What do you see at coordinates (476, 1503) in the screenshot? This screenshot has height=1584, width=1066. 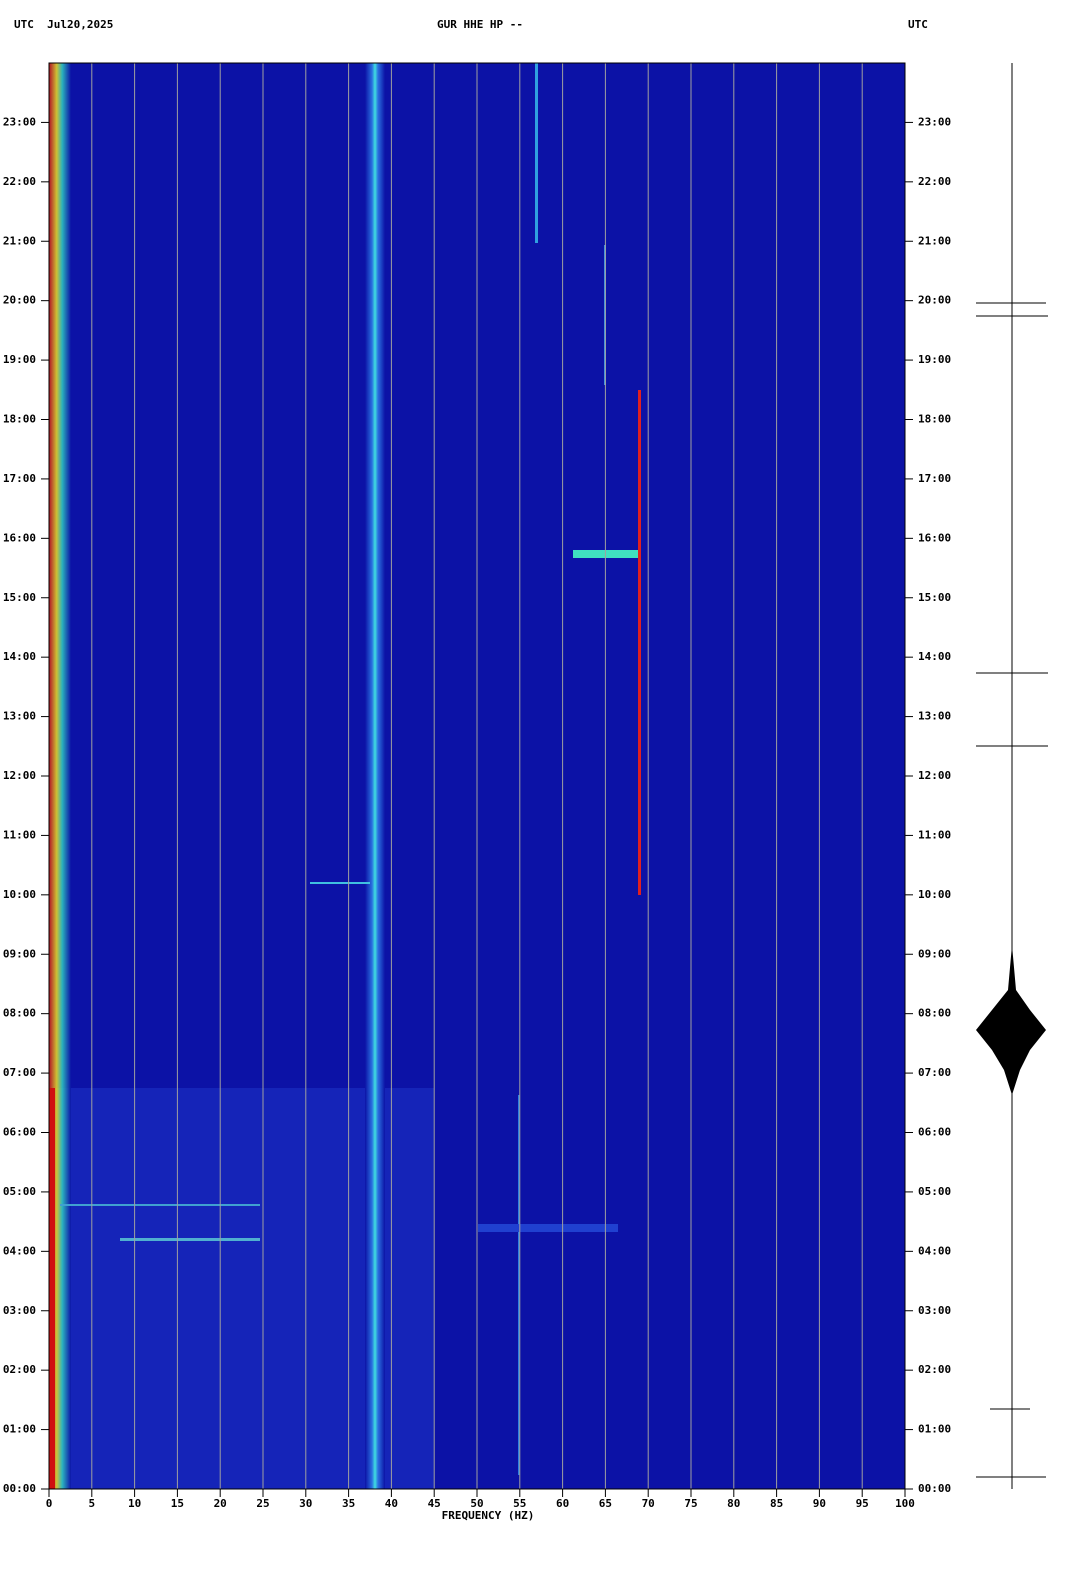 I see `x-tick-label: 50` at bounding box center [476, 1503].